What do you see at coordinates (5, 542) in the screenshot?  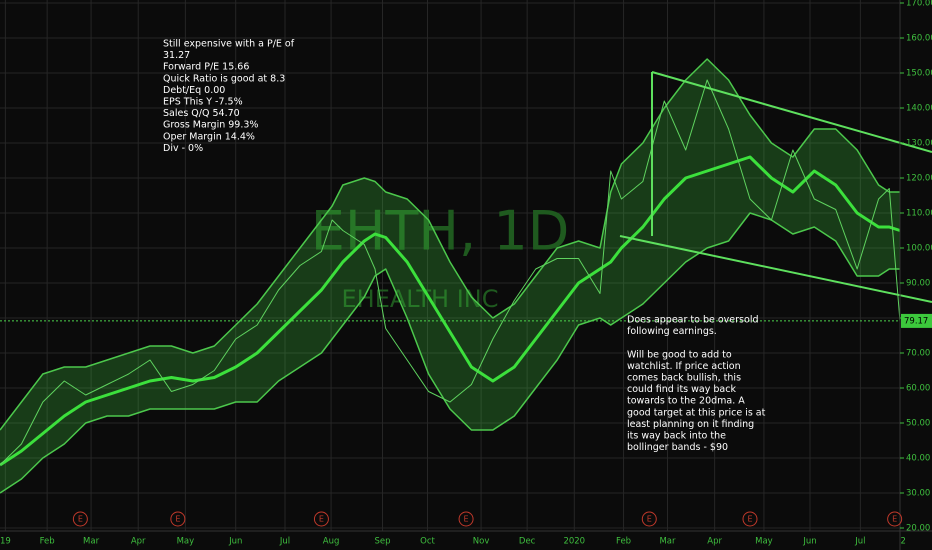 I see `x-tick-label: 19` at bounding box center [5, 542].